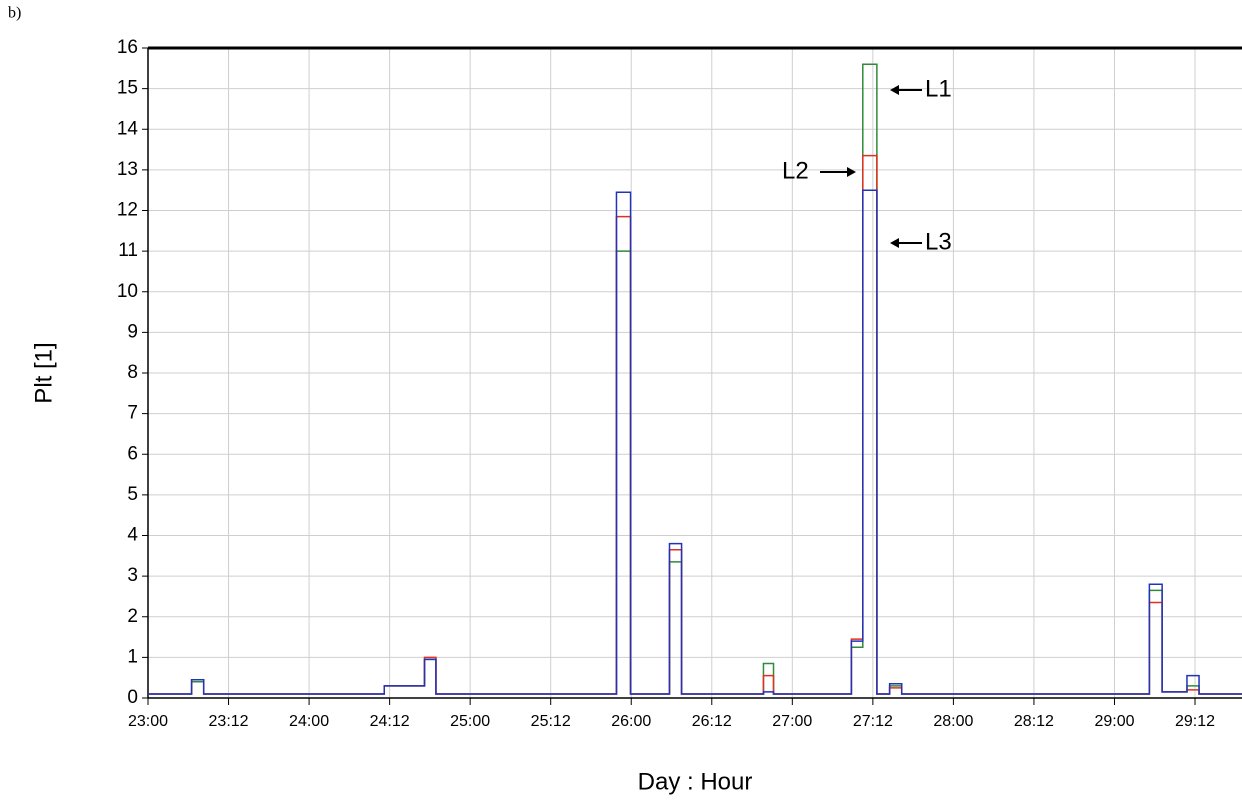 Image resolution: width=1242 pixels, height=806 pixels. I want to click on y-tick-label: 0, so click(132, 697).